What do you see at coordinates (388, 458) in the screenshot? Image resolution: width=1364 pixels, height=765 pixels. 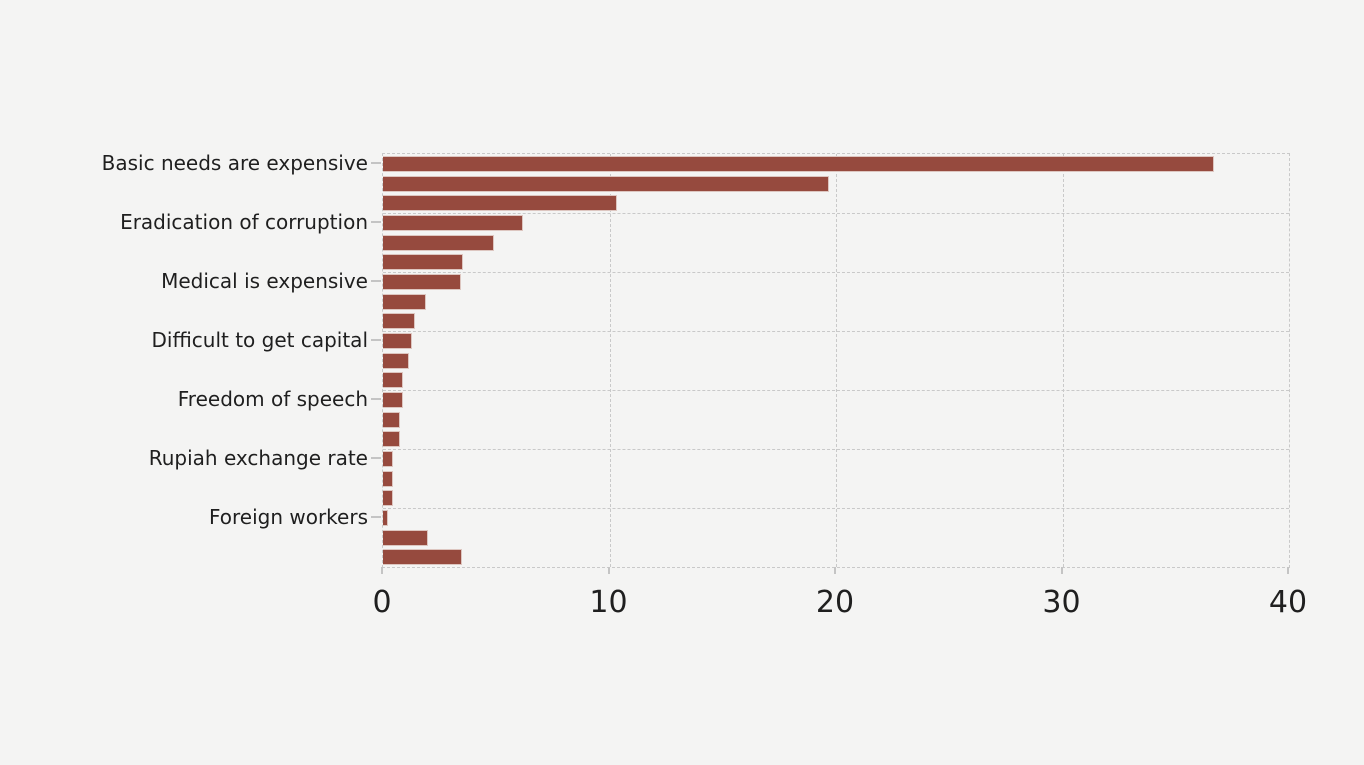 I see `bar-rupiah-exchange-rate` at bounding box center [388, 458].